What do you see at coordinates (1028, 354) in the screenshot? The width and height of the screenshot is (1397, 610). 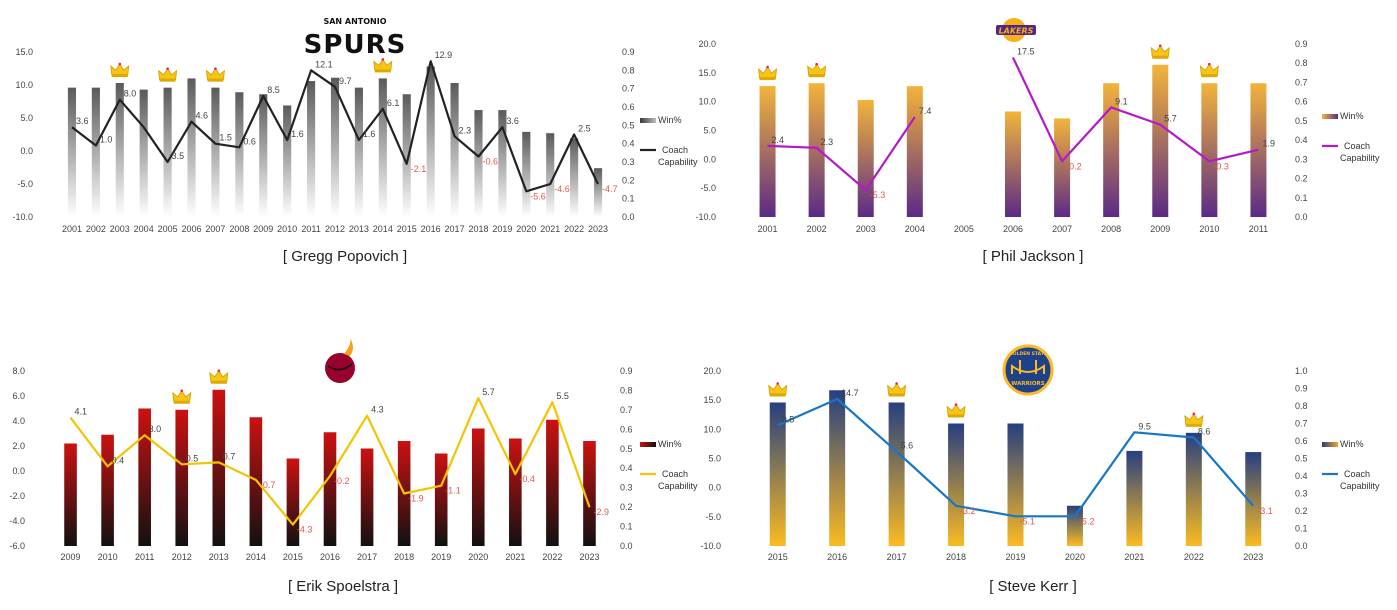 I see `logo-subtitle: GOLDEN STATE` at bounding box center [1028, 354].